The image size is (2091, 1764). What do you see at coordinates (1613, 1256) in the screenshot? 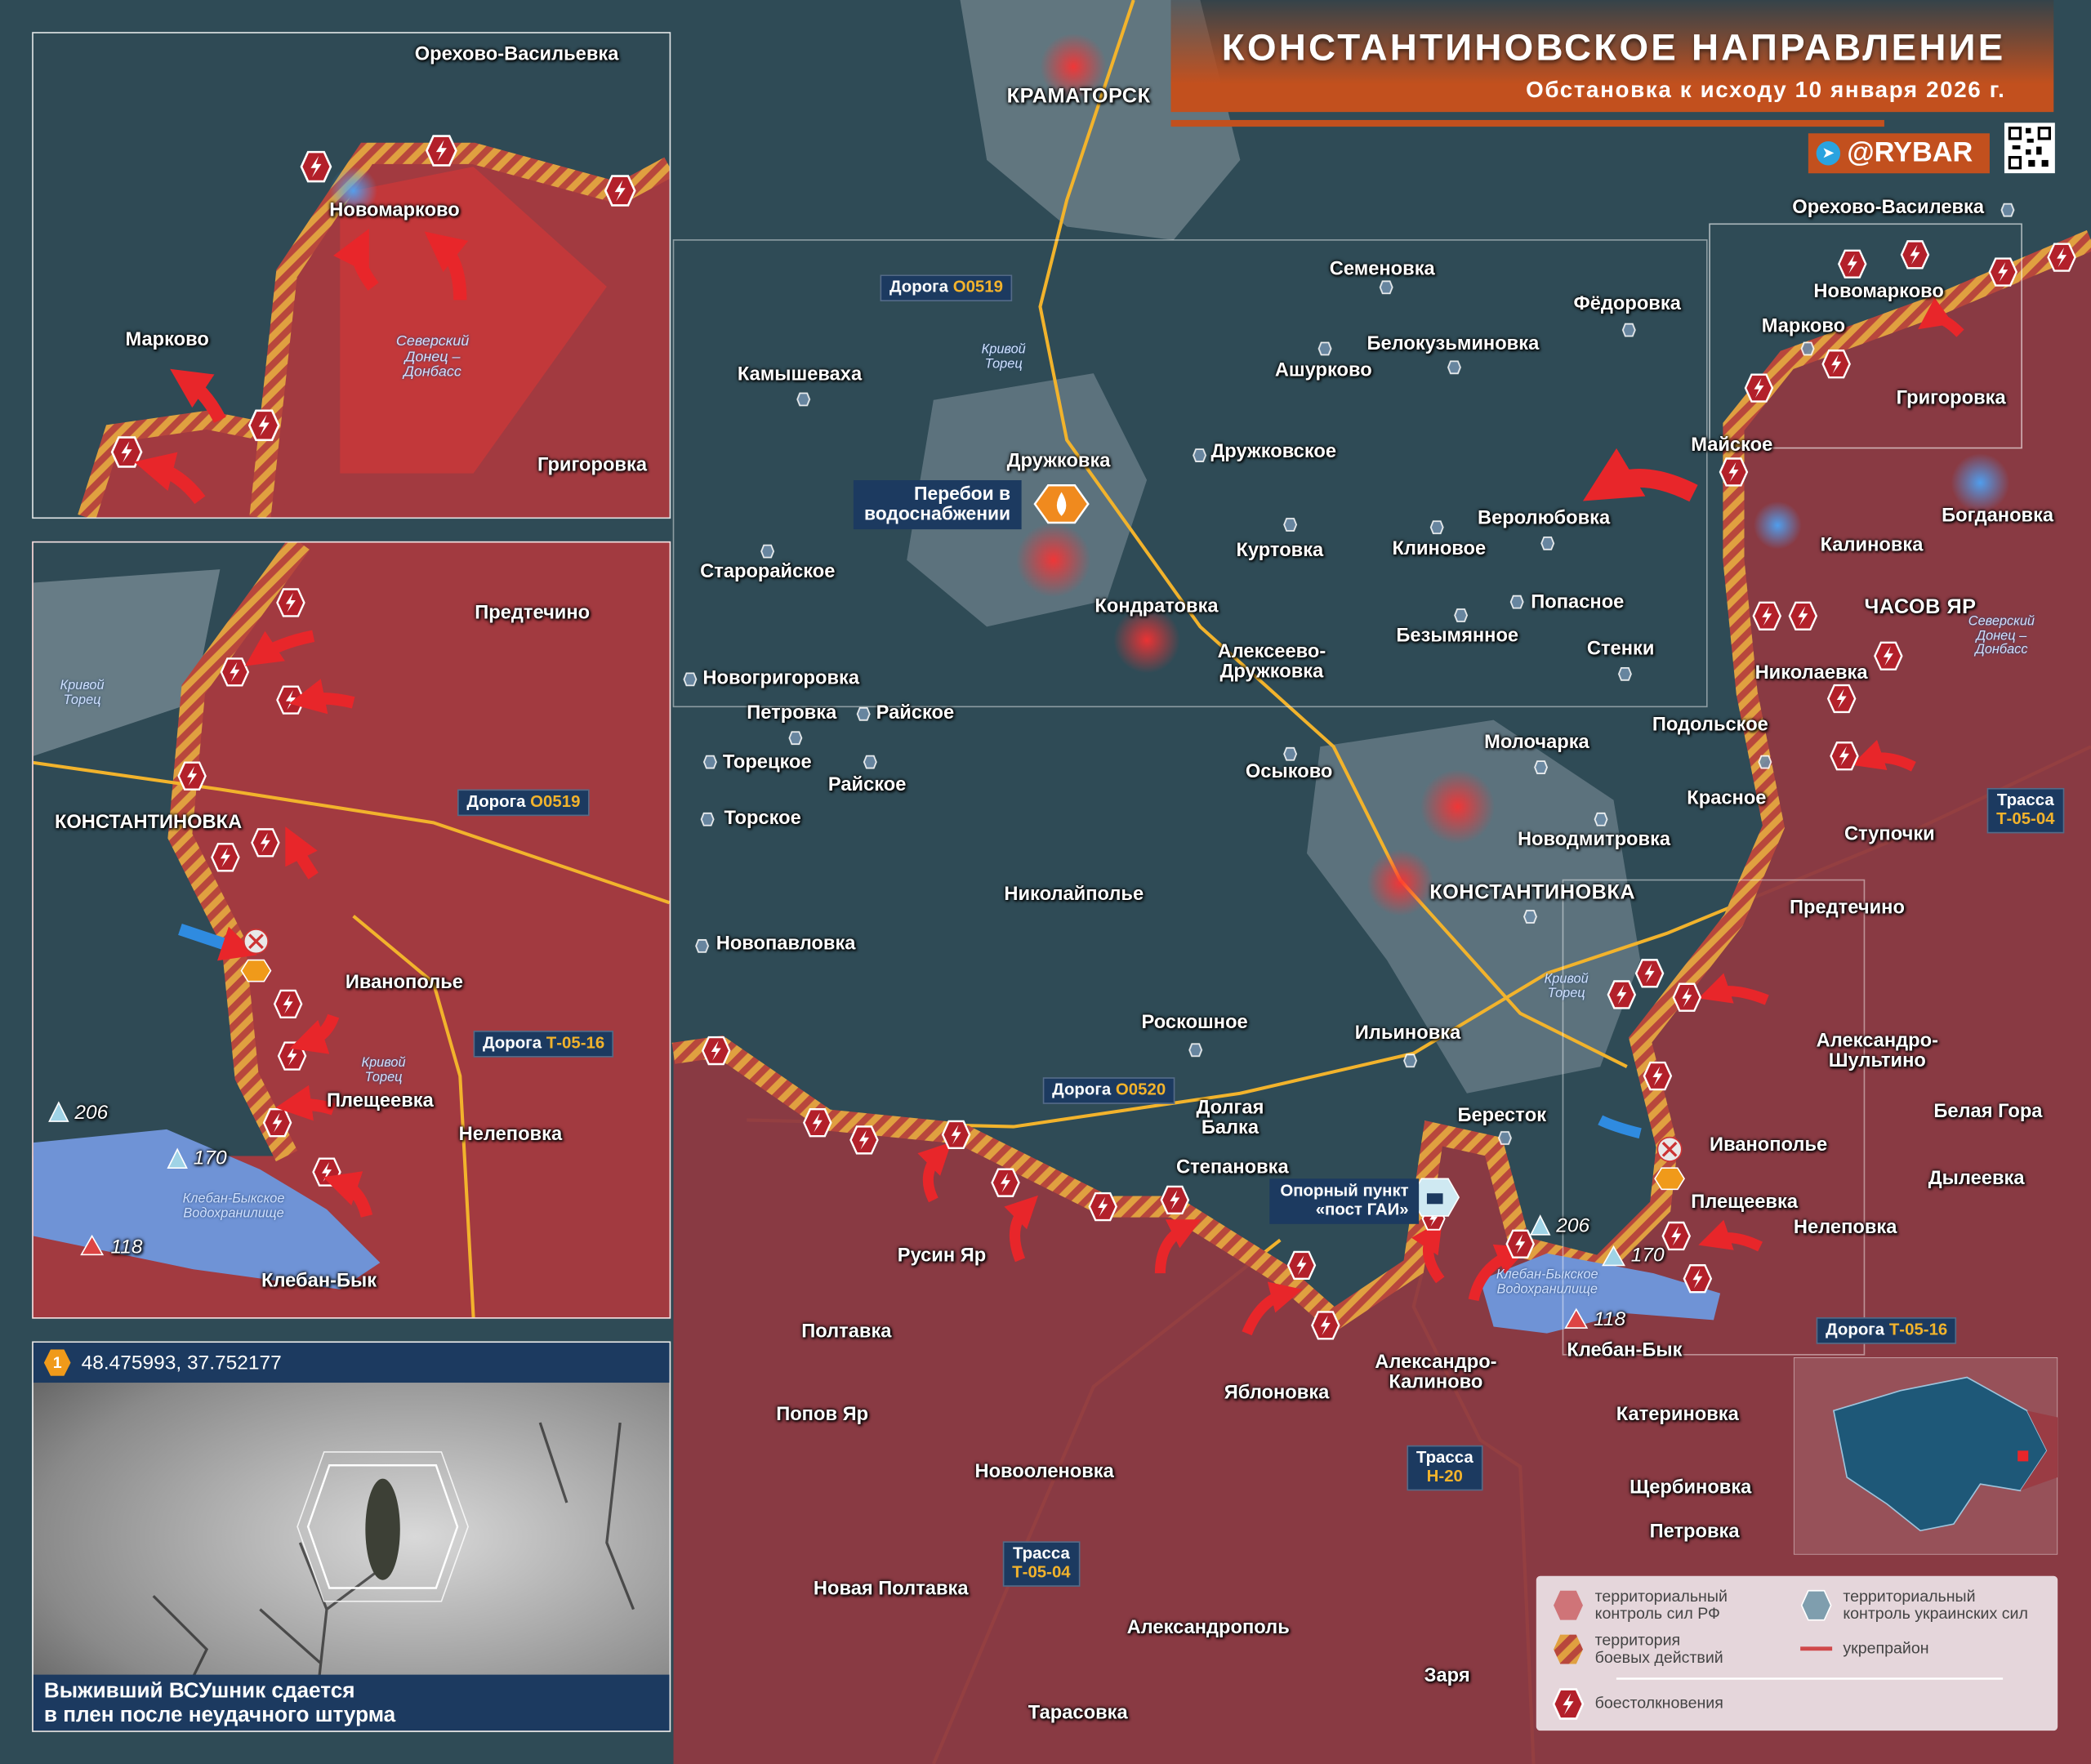
I see `height-marker-icon` at bounding box center [1613, 1256].